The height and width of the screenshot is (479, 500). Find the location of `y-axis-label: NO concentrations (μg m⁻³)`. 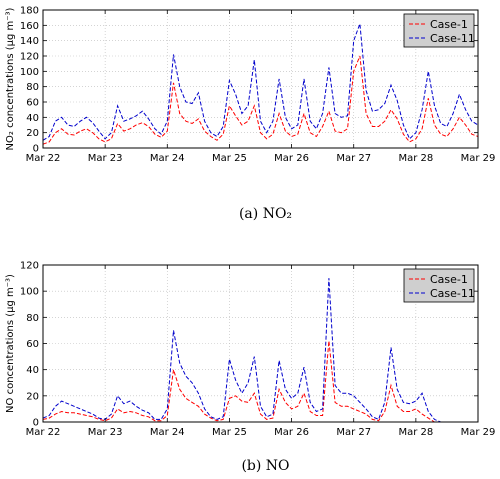

y-axis-label: NO concentrations (μg m⁻³) is located at coordinates (10, 343).